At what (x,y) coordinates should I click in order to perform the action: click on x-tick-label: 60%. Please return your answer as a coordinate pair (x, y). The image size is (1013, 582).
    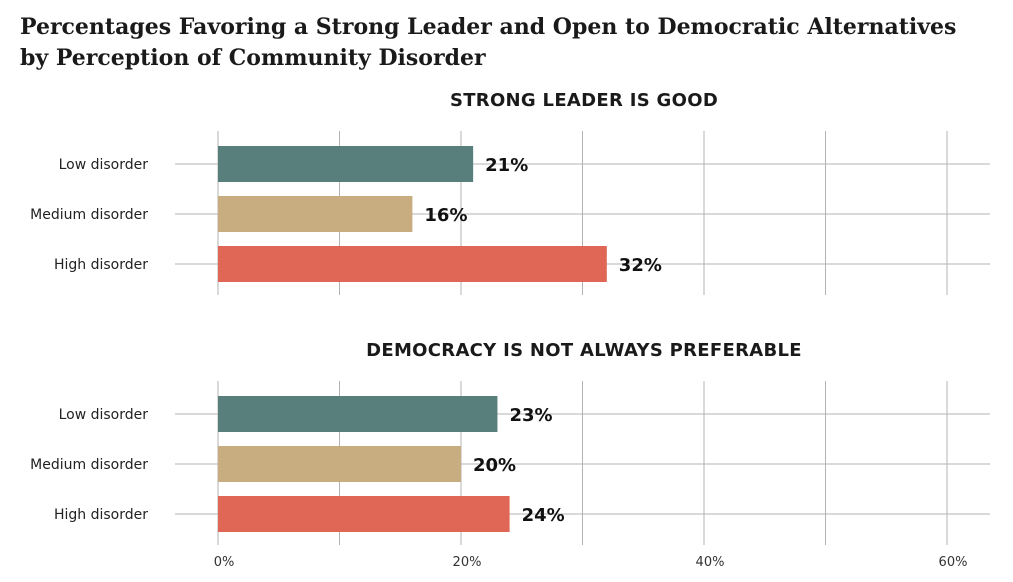
    Looking at the image, I should click on (953, 562).